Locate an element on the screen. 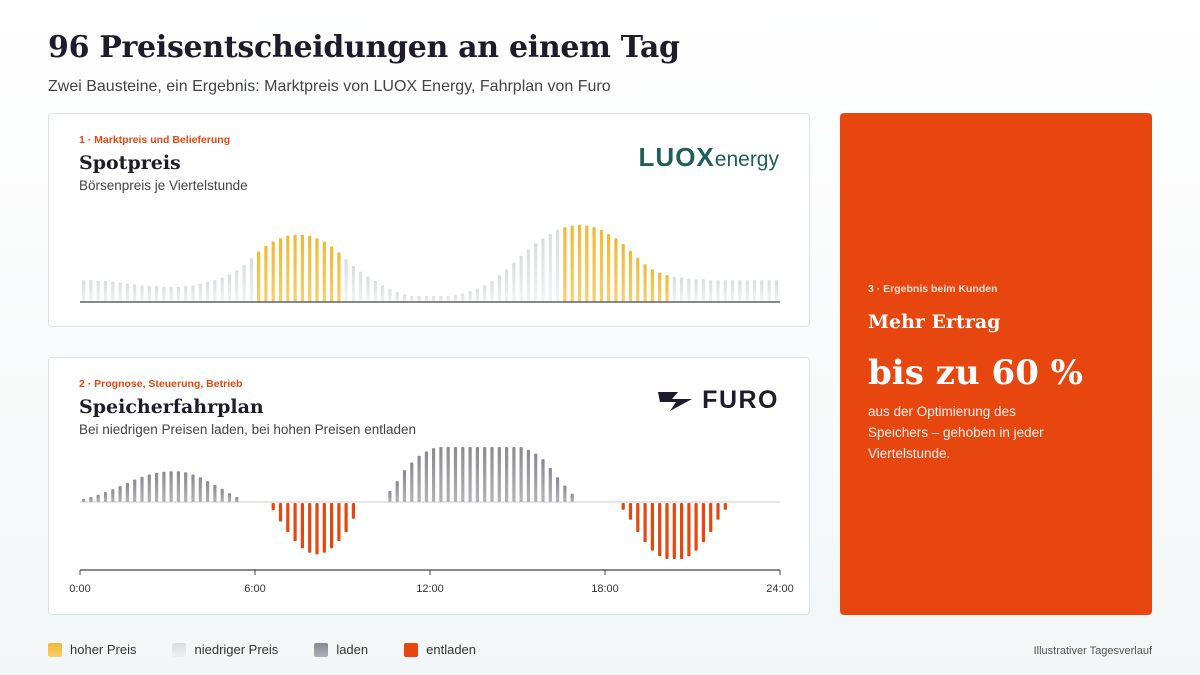  spot-eyebrow: 1 · Marktpreis und Belieferung is located at coordinates (155, 140).